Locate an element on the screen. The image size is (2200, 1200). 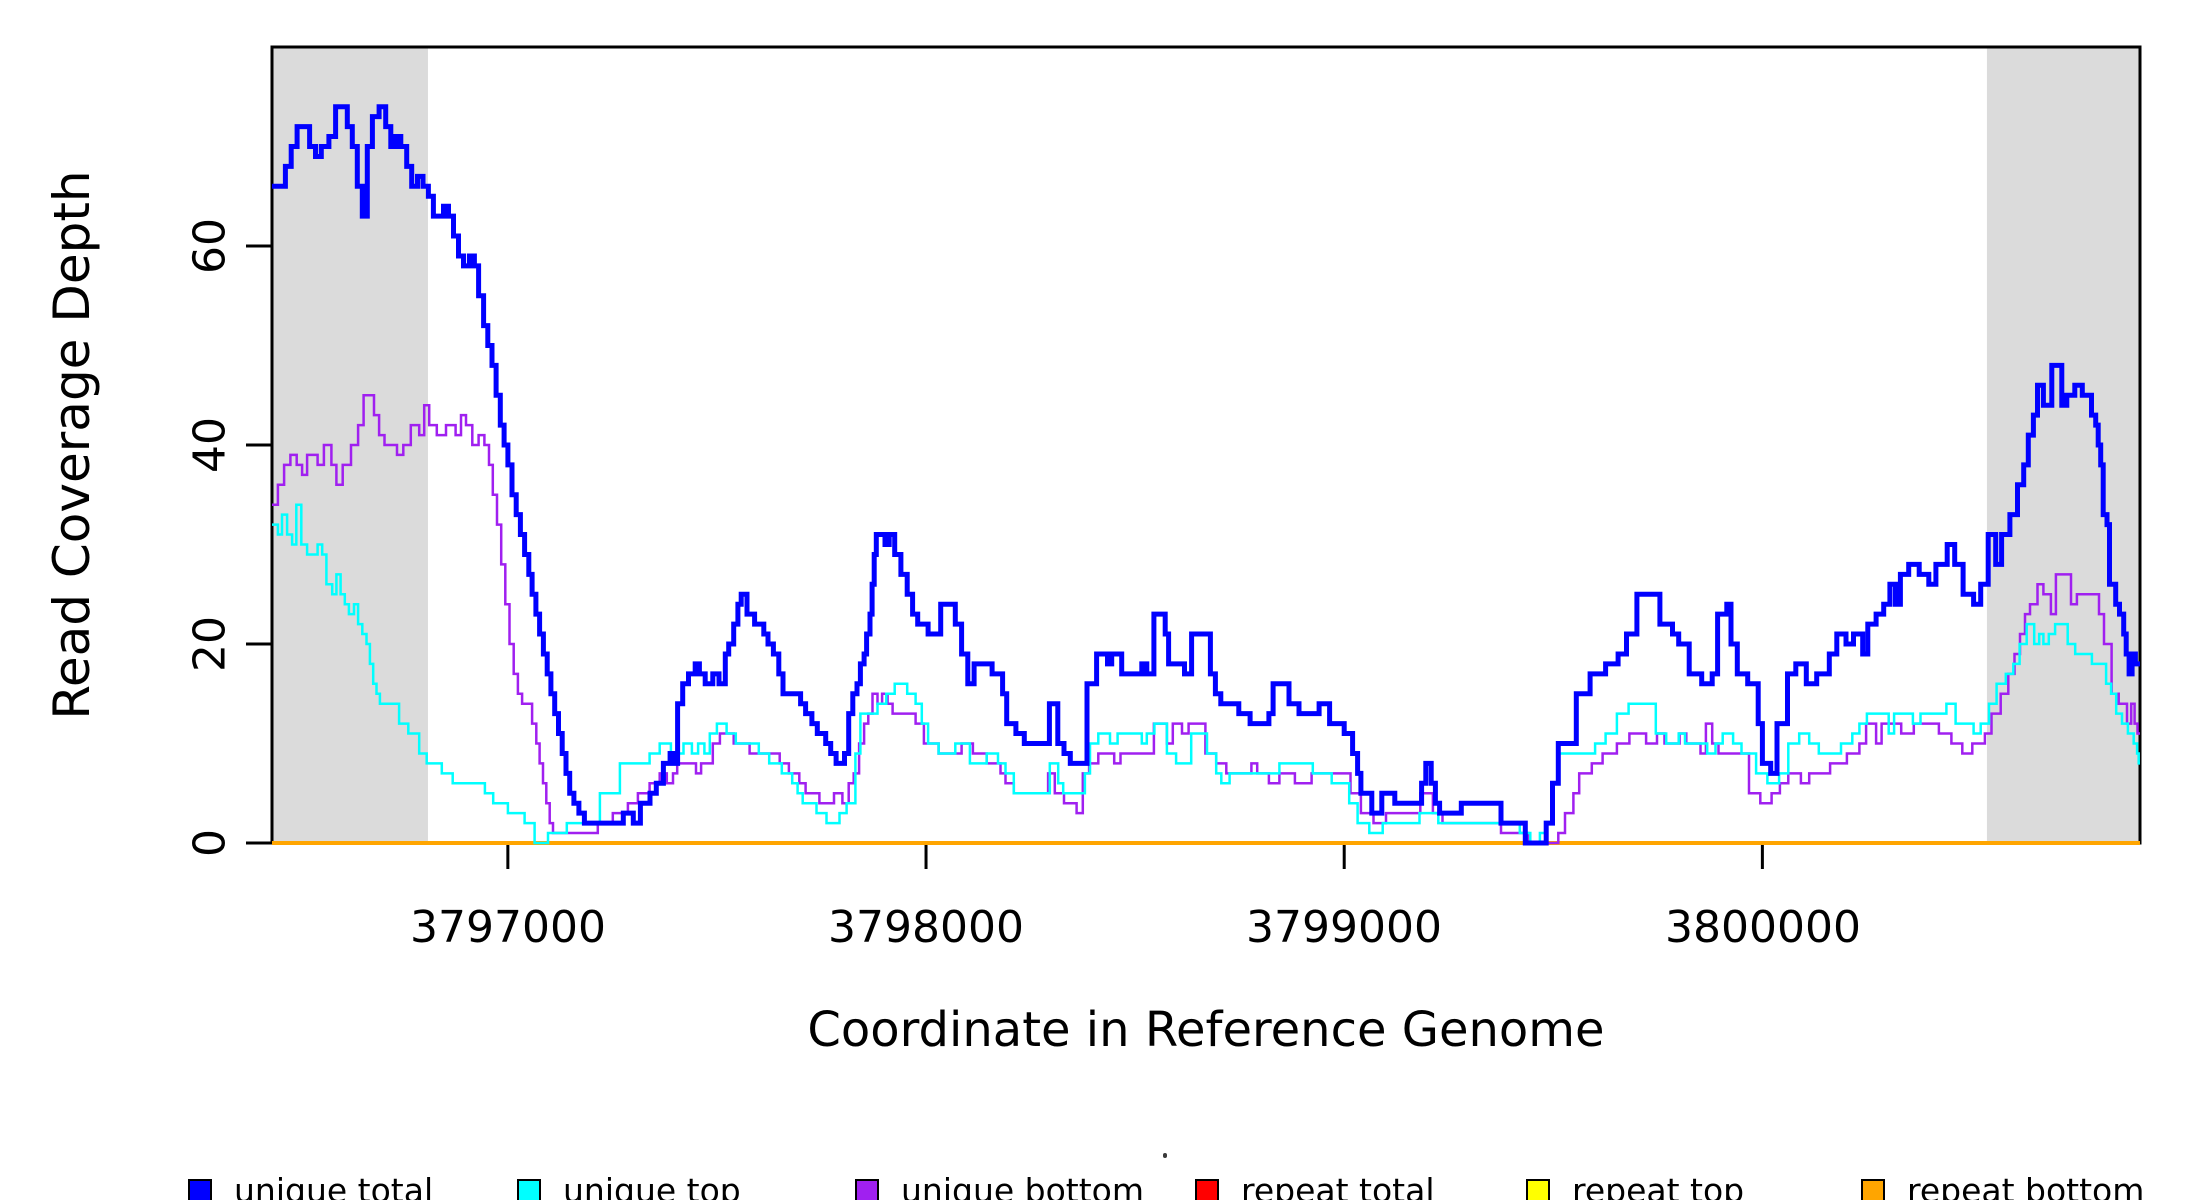
legend-item-unique-bottom: unique bottom is located at coordinates (1000, 1185).